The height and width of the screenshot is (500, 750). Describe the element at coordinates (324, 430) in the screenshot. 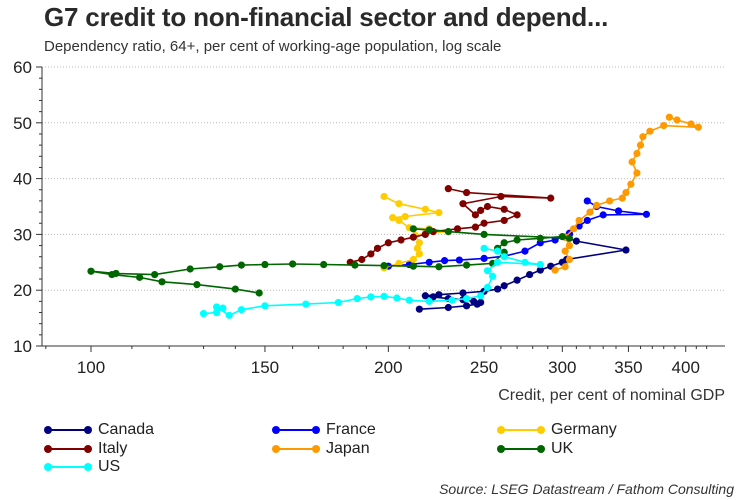

I see `legend-item-france: France` at that location.